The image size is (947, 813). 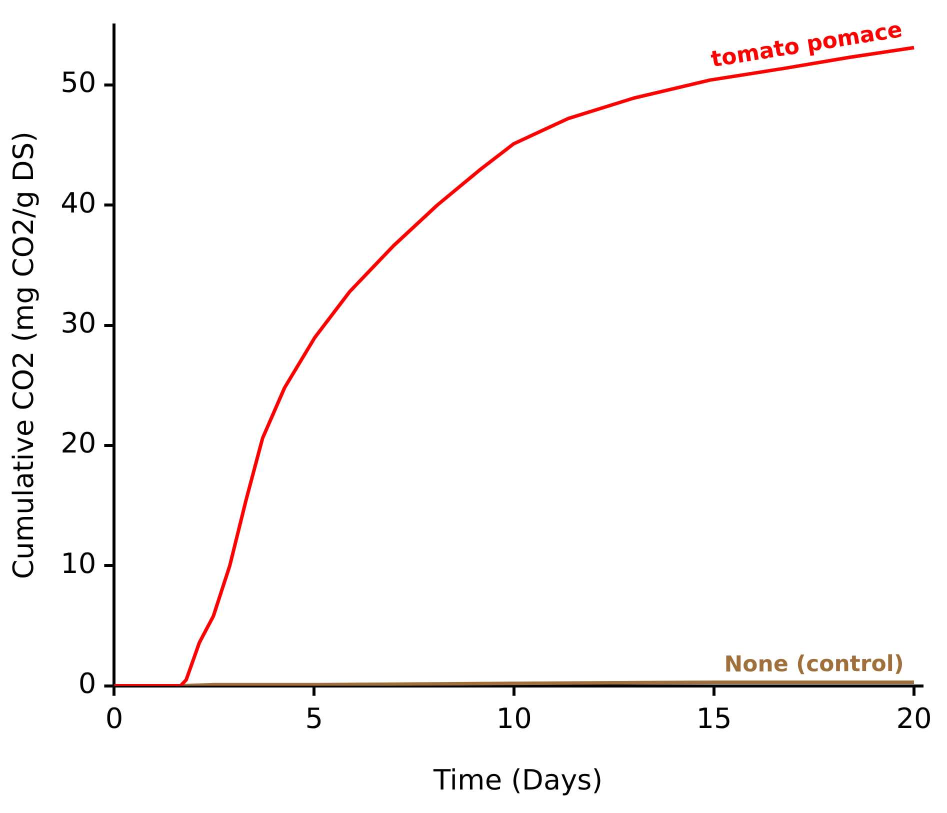 I want to click on x-tick-label: 20, so click(x=914, y=718).